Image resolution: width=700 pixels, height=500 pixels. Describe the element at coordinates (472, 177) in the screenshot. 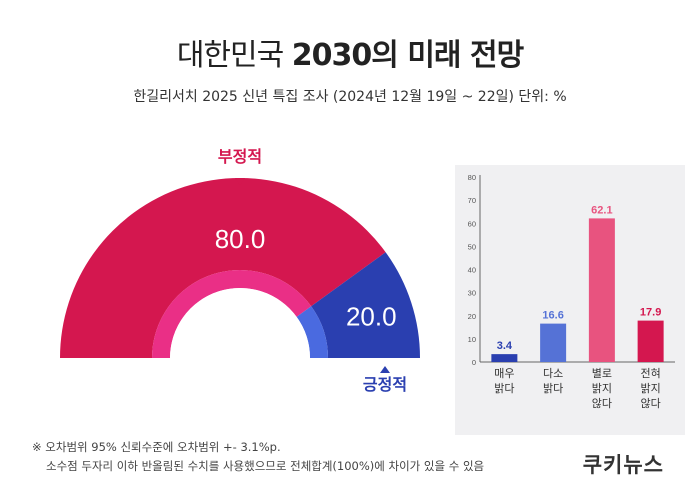

I see `y-tick-label: 80` at that location.